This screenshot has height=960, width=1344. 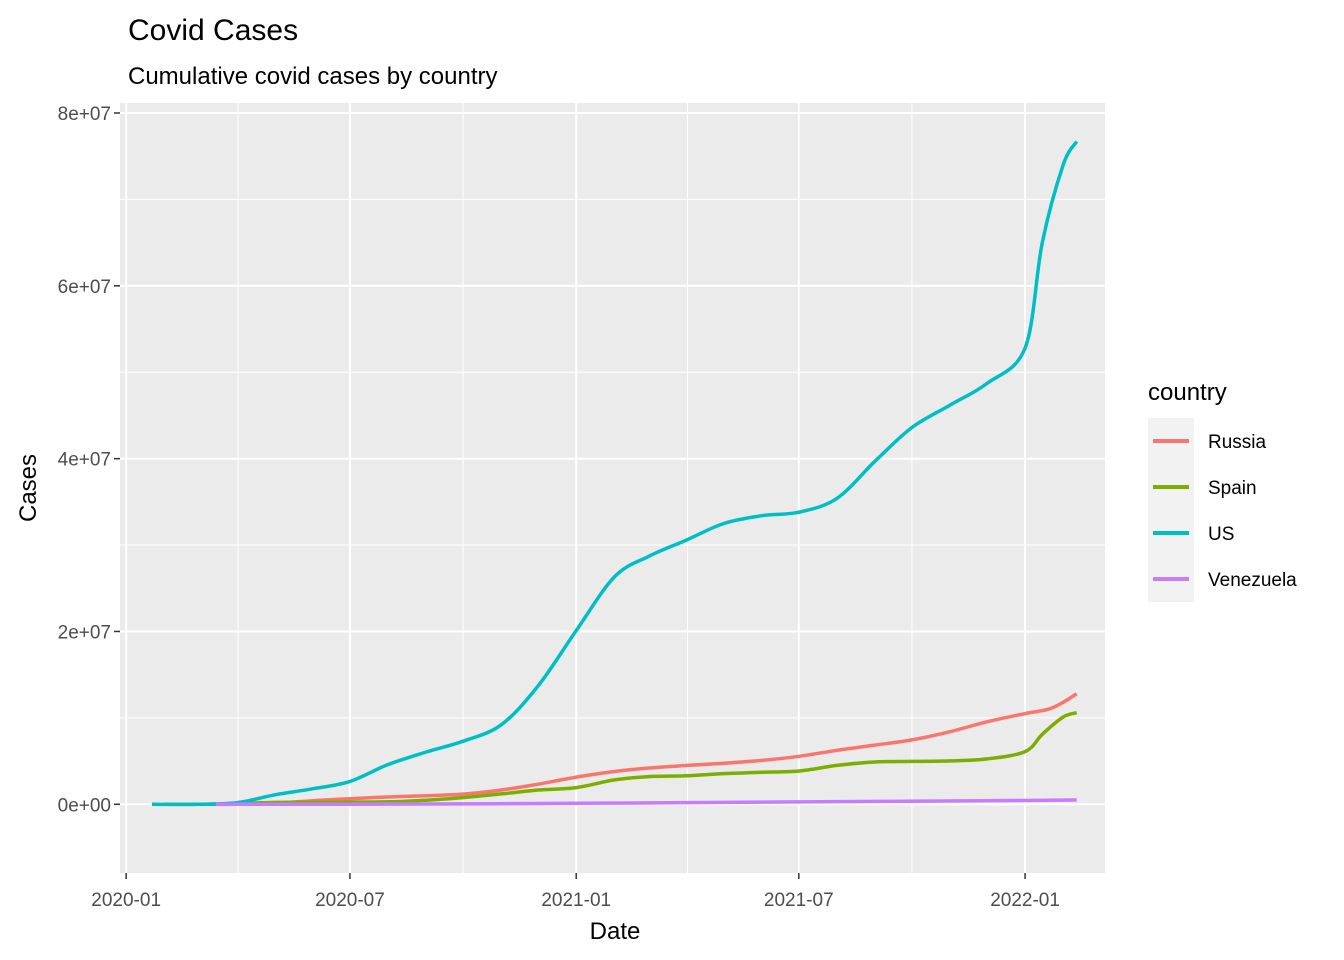 I want to click on y-tick-label: 4e+07, so click(x=84, y=460).